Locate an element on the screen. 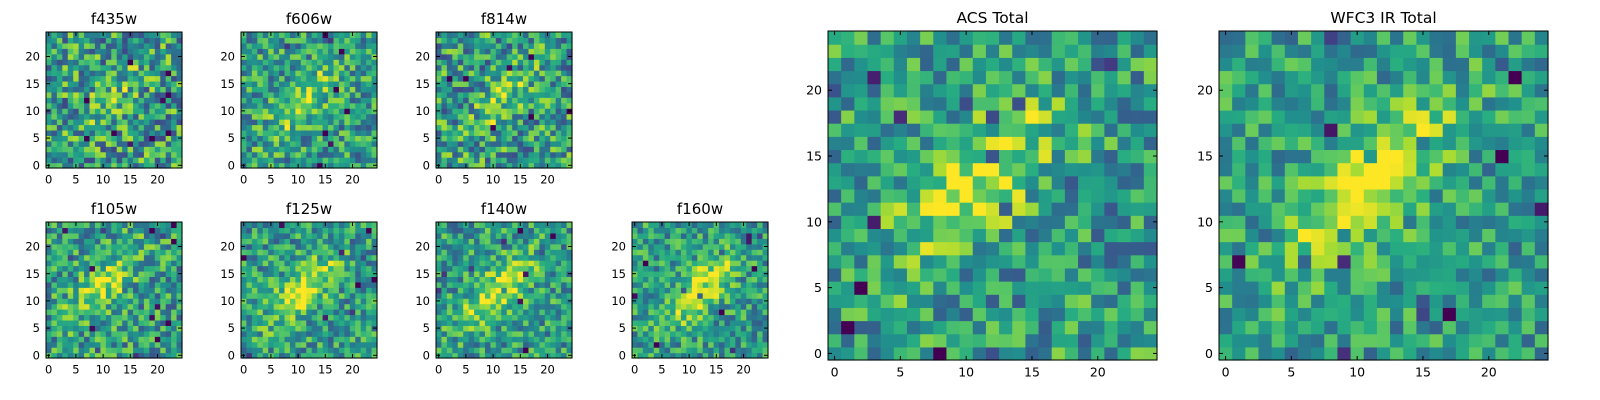 Image resolution: width=1600 pixels, height=400 pixels. x-tick-label: 5 is located at coordinates (465, 370).